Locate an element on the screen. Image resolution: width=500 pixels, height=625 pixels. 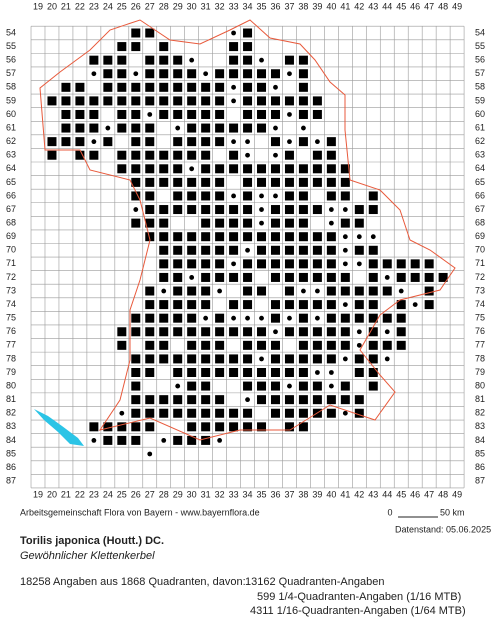
row-label: 58 is located at coordinates (11, 87).